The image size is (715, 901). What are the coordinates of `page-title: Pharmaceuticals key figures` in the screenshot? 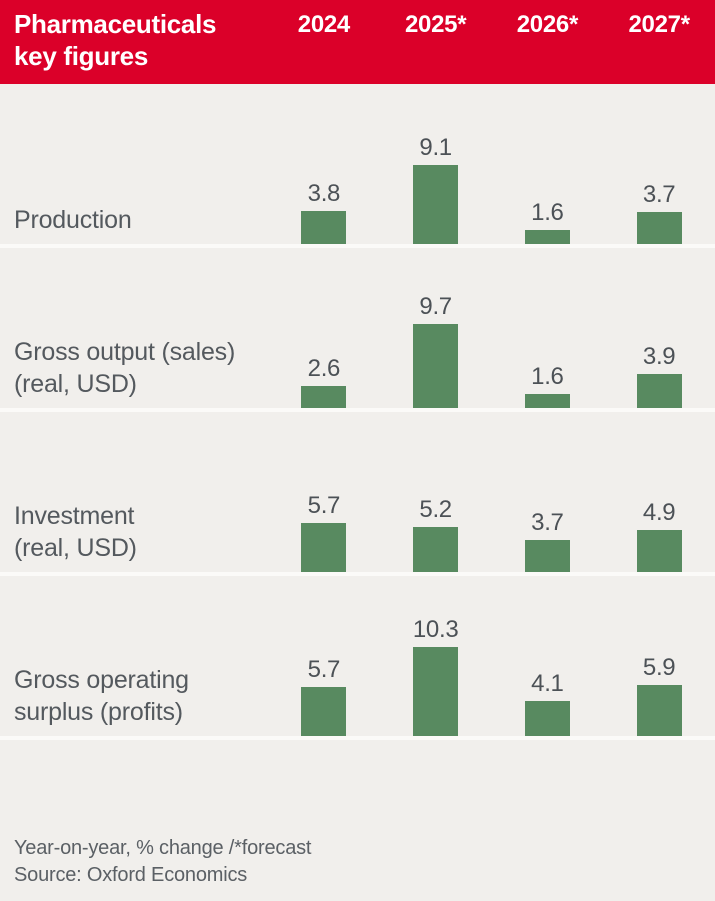 It's located at (134, 42).